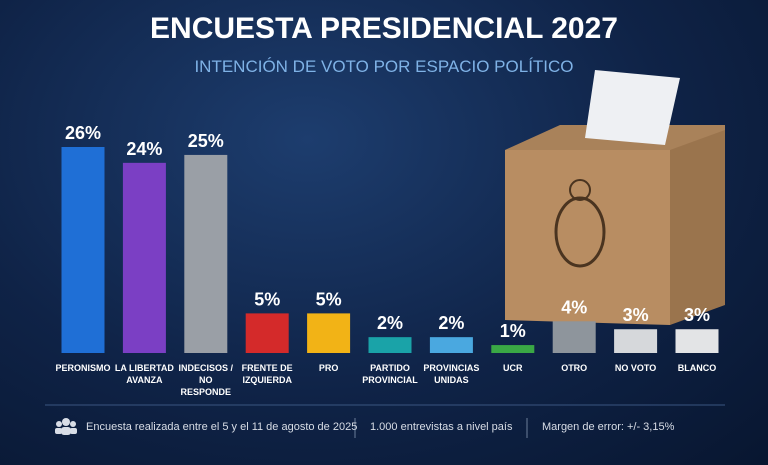 This screenshot has height=465, width=768. Describe the element at coordinates (513, 331) in the screenshot. I see `value-label: 1%` at that location.